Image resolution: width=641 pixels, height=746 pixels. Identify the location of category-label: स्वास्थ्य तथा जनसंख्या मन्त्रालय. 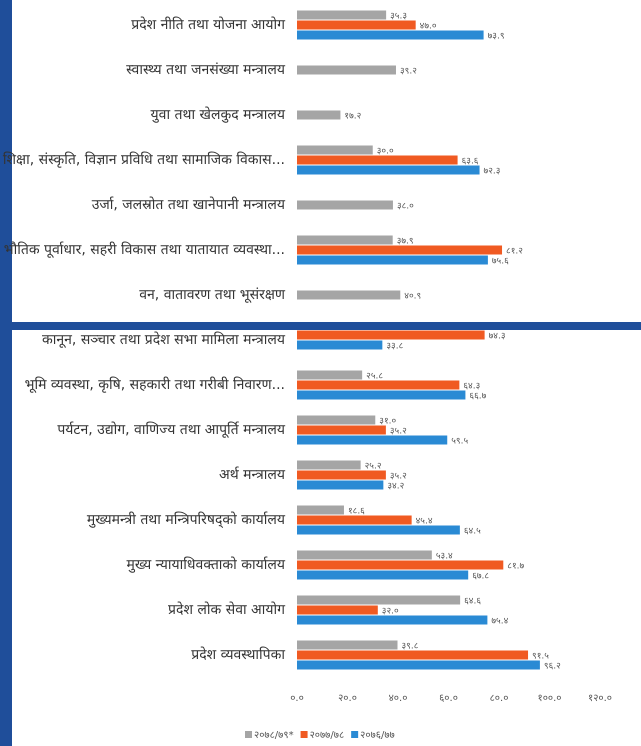
(206, 70).